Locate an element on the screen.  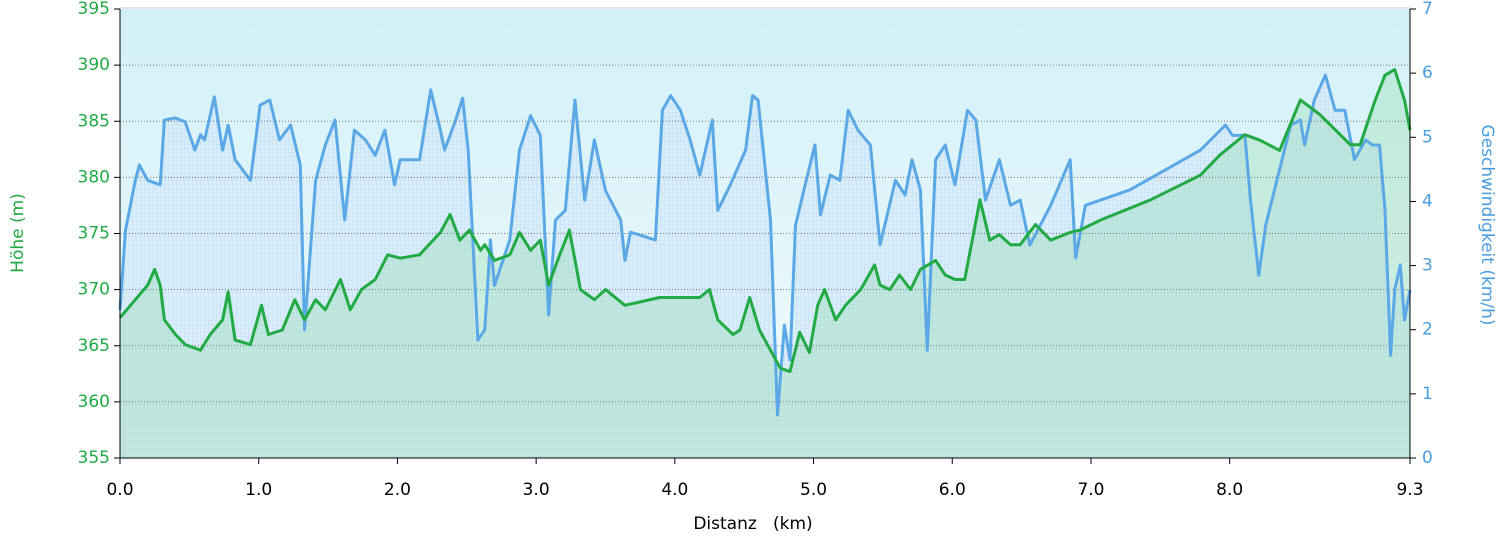
y-tick-label: 355 is located at coordinates (94, 458).